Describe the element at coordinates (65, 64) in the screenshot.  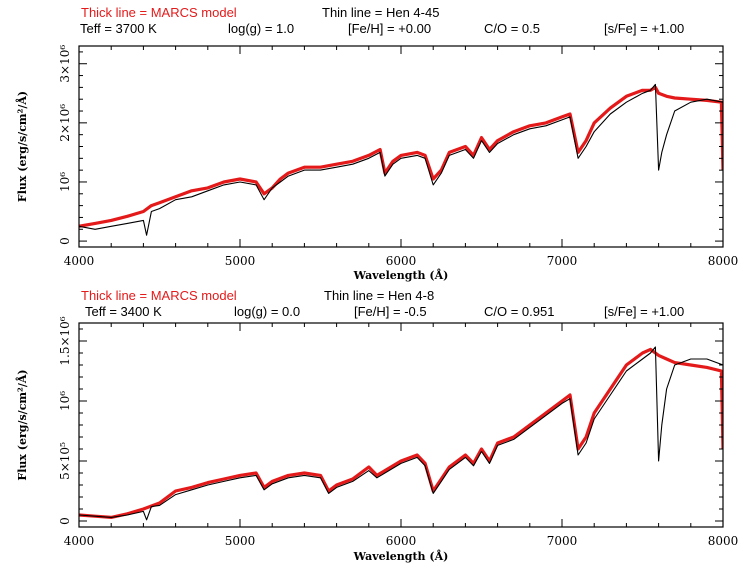
I see `y-tick-label: 3×10⁶` at that location.